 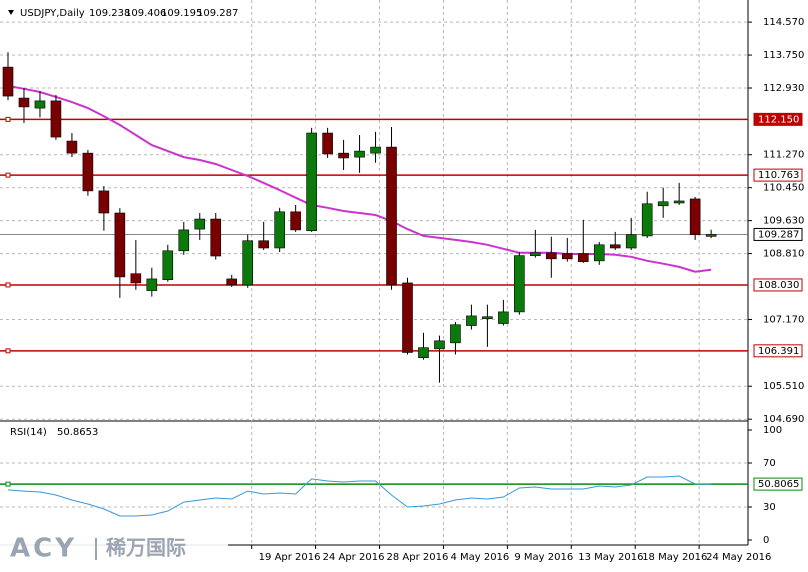 I want to click on y-tick-label: 110.450, so click(x=783, y=188).